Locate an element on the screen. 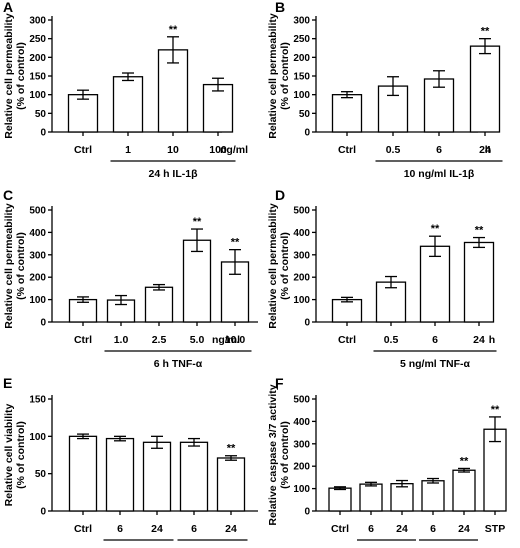  x-tick-label: 10 is located at coordinates (173, 150).